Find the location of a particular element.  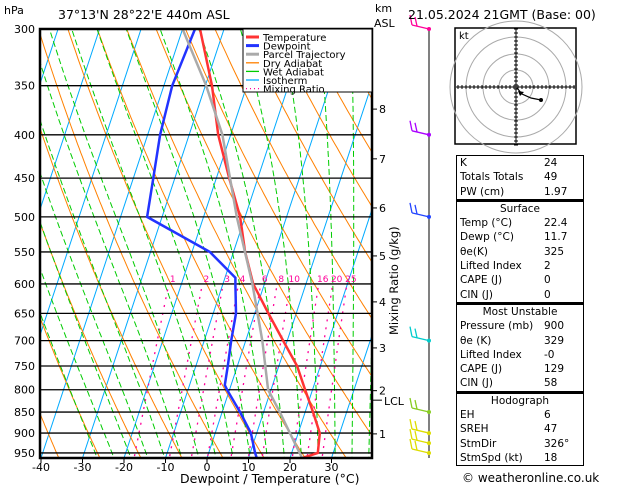

copyright: © weatheronline.co.uk is located at coordinates (530, 478).